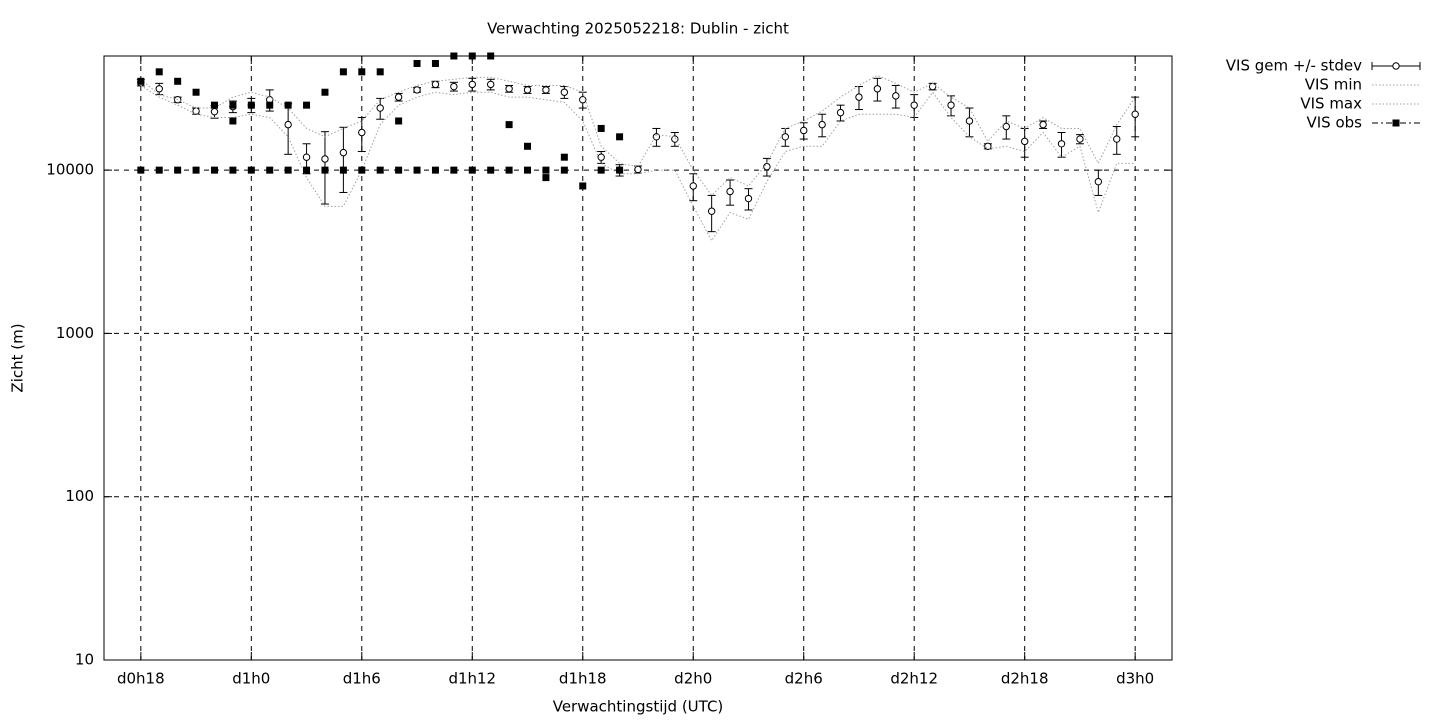 This screenshot has height=720, width=1440. What do you see at coordinates (18, 357) in the screenshot?
I see `y-axis-label: Zicht (m)` at bounding box center [18, 357].